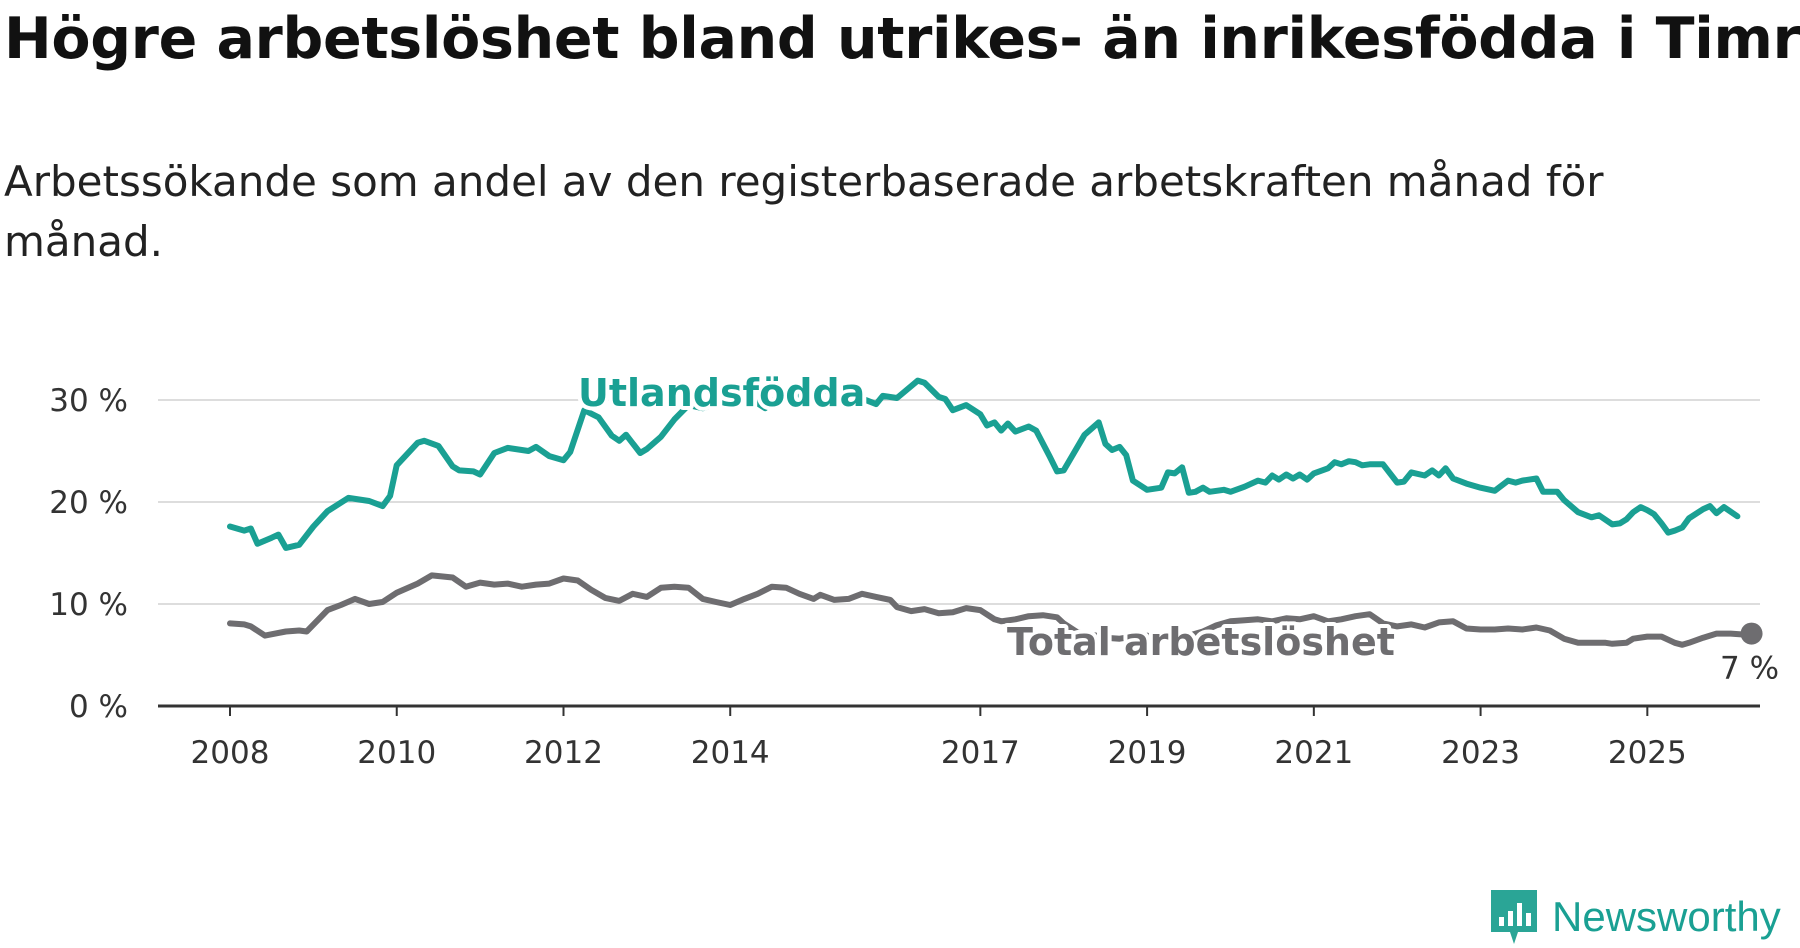  What do you see at coordinates (730, 753) in the screenshot?
I see `x-tick-label-2014: 2014` at bounding box center [730, 753].